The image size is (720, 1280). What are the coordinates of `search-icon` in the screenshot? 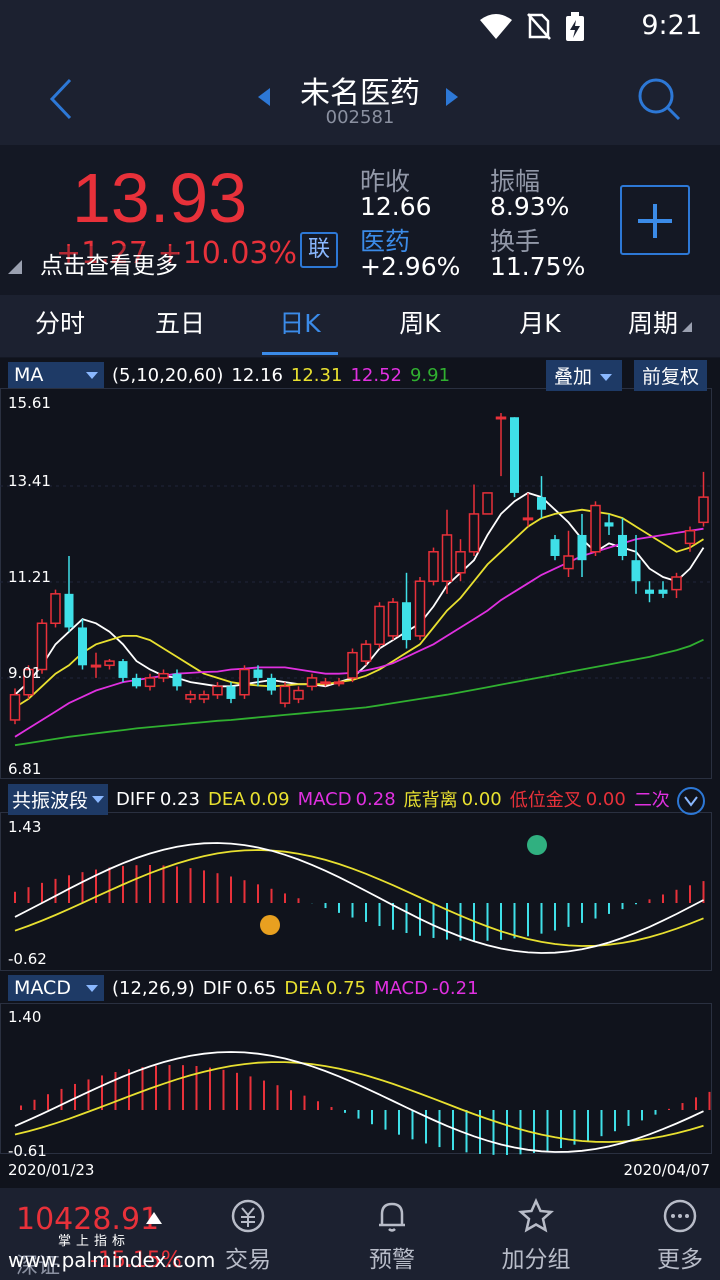 It's located at (659, 99).